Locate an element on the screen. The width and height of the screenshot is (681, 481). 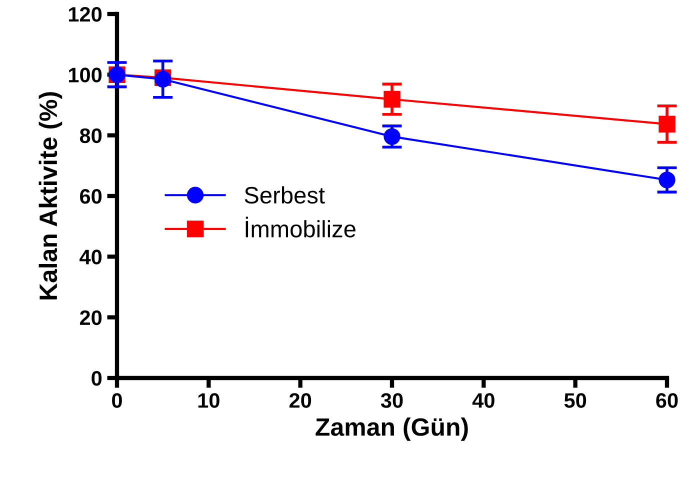
x-tick-label: 50 is located at coordinates (575, 400).